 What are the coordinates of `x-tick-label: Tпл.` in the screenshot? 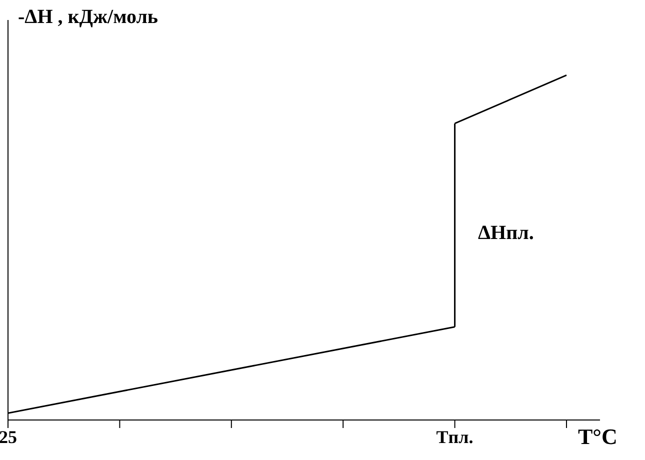 It's located at (455, 436).